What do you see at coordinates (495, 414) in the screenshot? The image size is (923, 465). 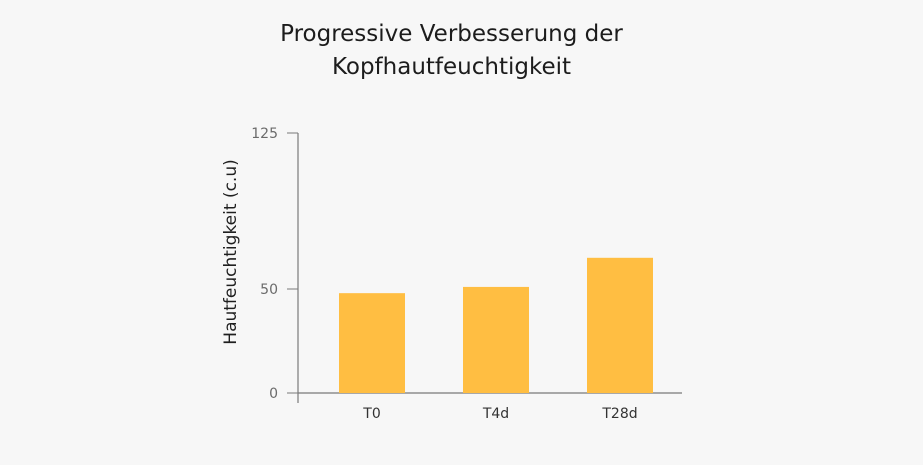 I see `x-tick-label: T4d` at bounding box center [495, 414].